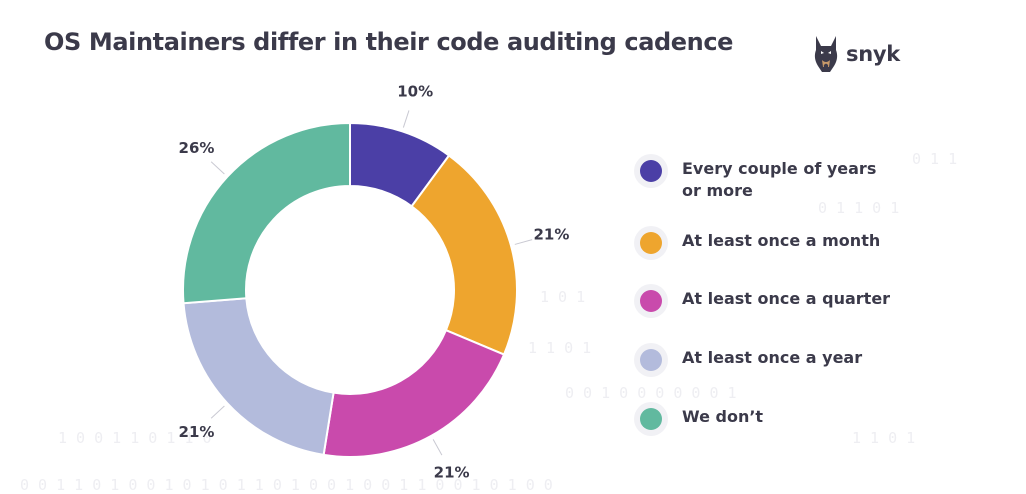  What do you see at coordinates (197, 148) in the screenshot?
I see `slice-percent-label: 26%` at bounding box center [197, 148].